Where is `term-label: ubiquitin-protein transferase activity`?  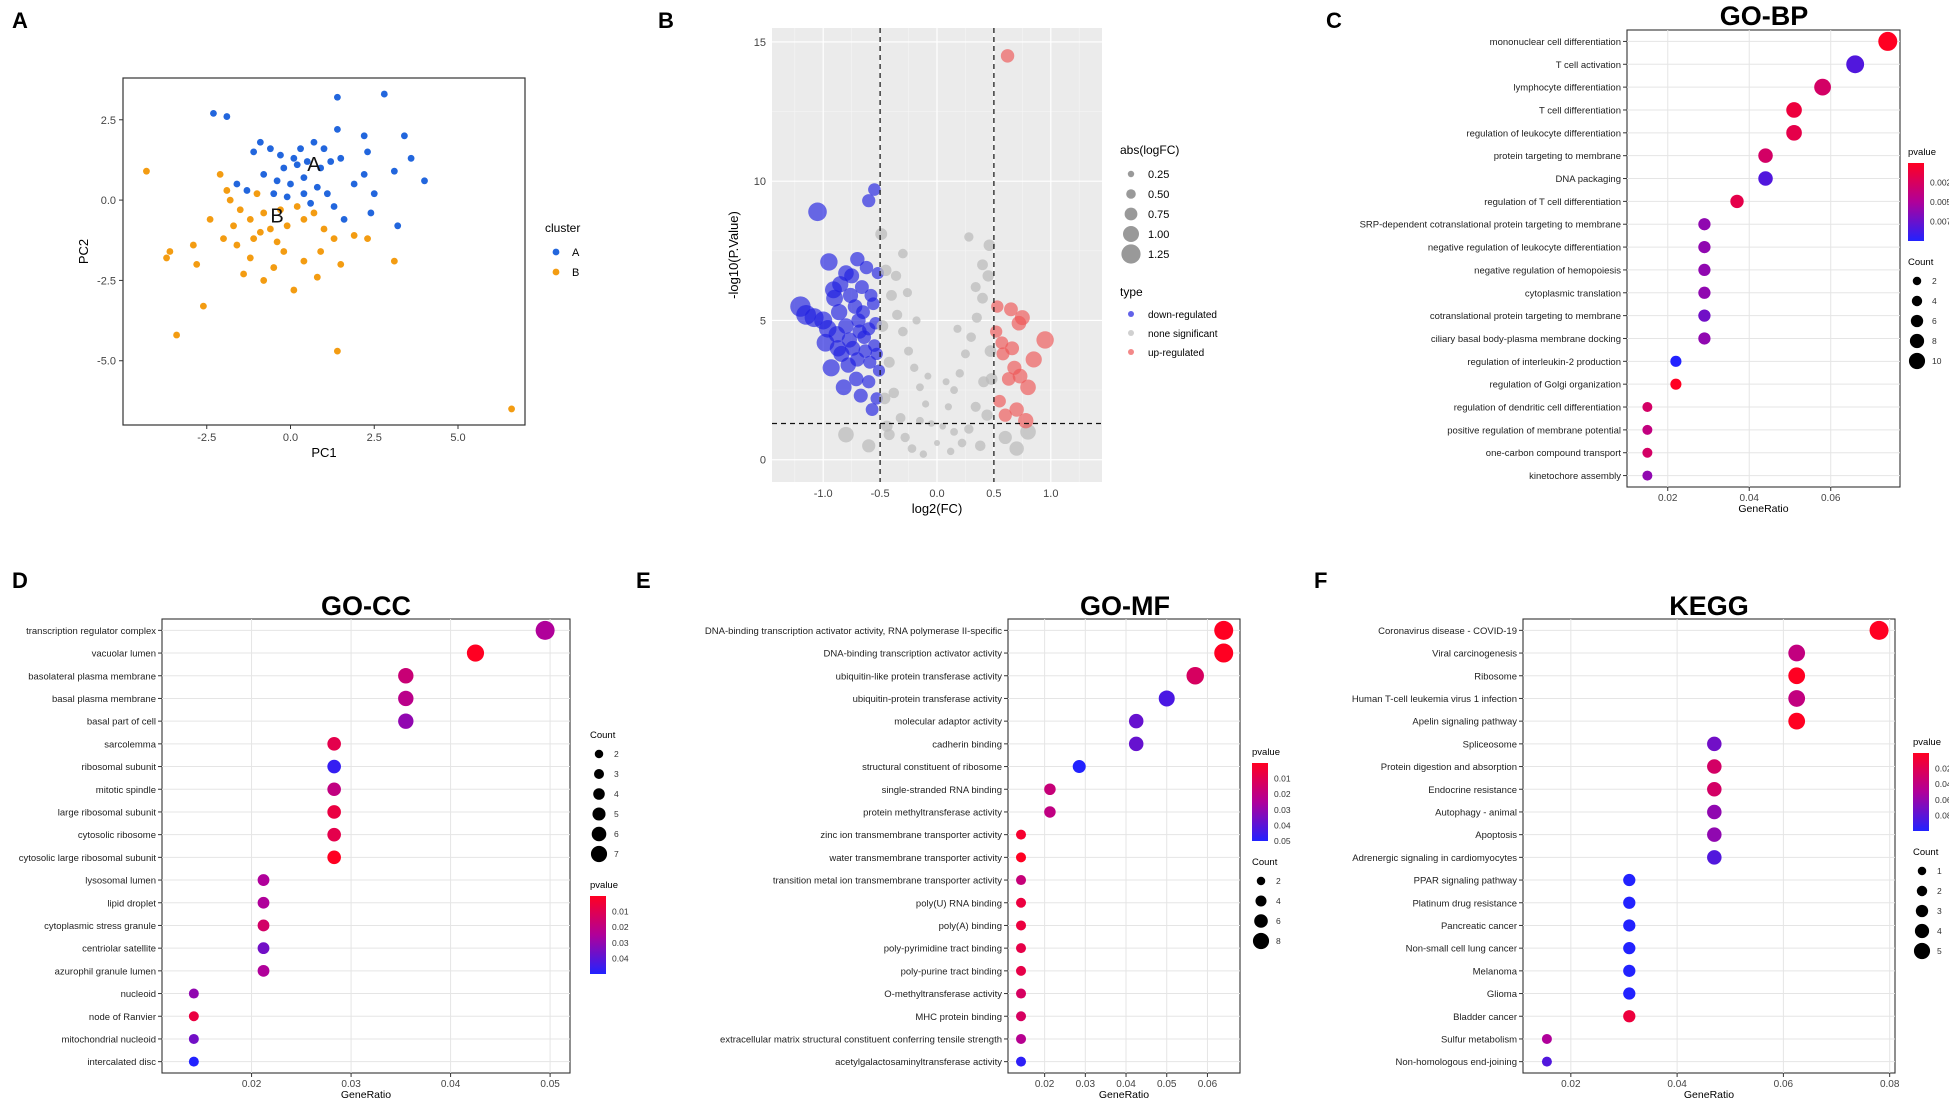
term-label: ubiquitin-protein transferase activity is located at coordinates (928, 699).